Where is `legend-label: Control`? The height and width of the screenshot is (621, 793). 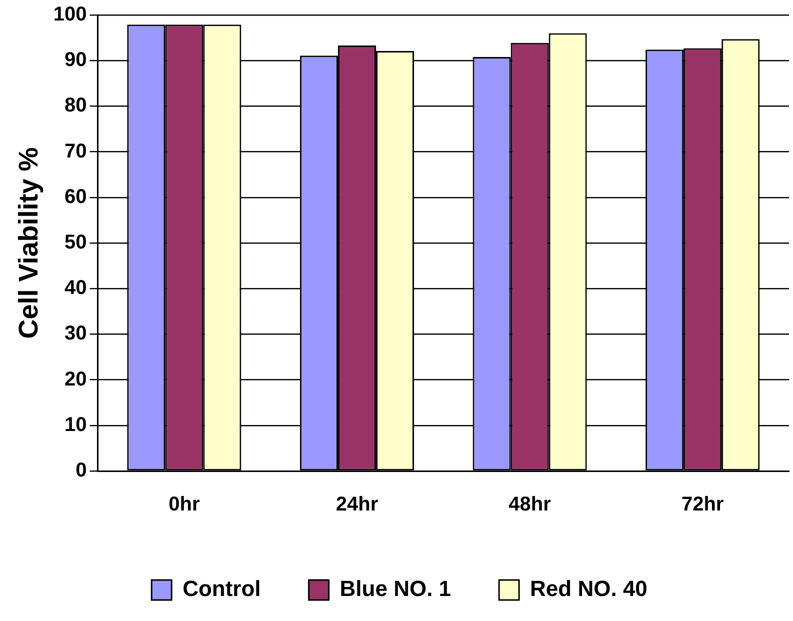
legend-label: Control is located at coordinates (221, 589).